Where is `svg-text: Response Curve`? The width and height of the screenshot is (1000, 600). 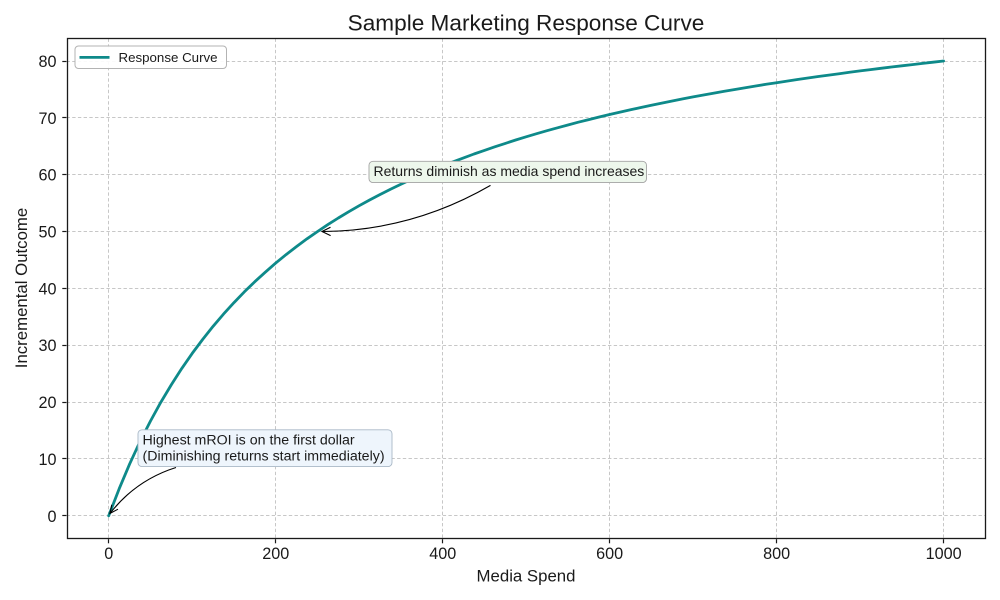 svg-text: Response Curve is located at coordinates (168, 57).